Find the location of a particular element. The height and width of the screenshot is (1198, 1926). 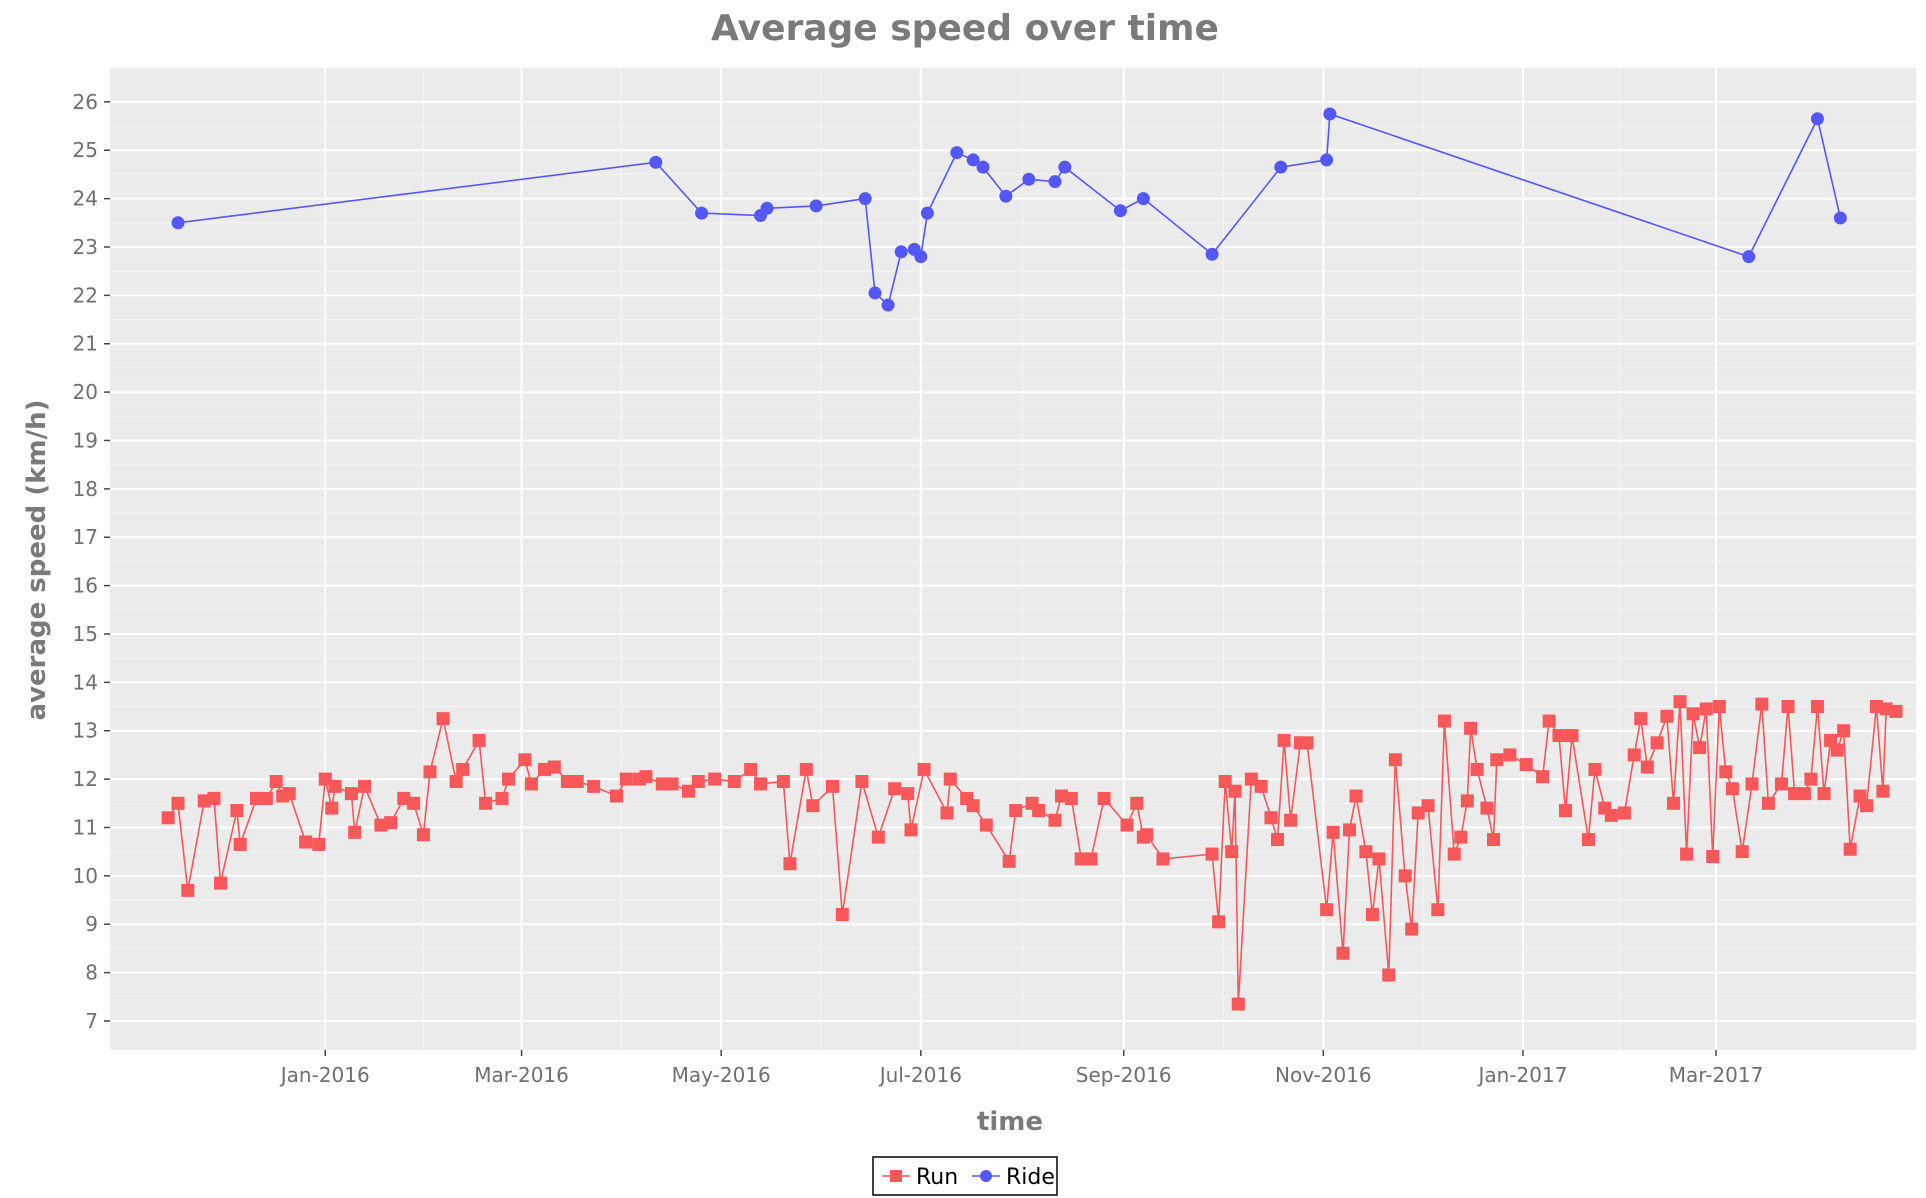

x-tick-label: Jan-2017 is located at coordinates (1521, 1075).